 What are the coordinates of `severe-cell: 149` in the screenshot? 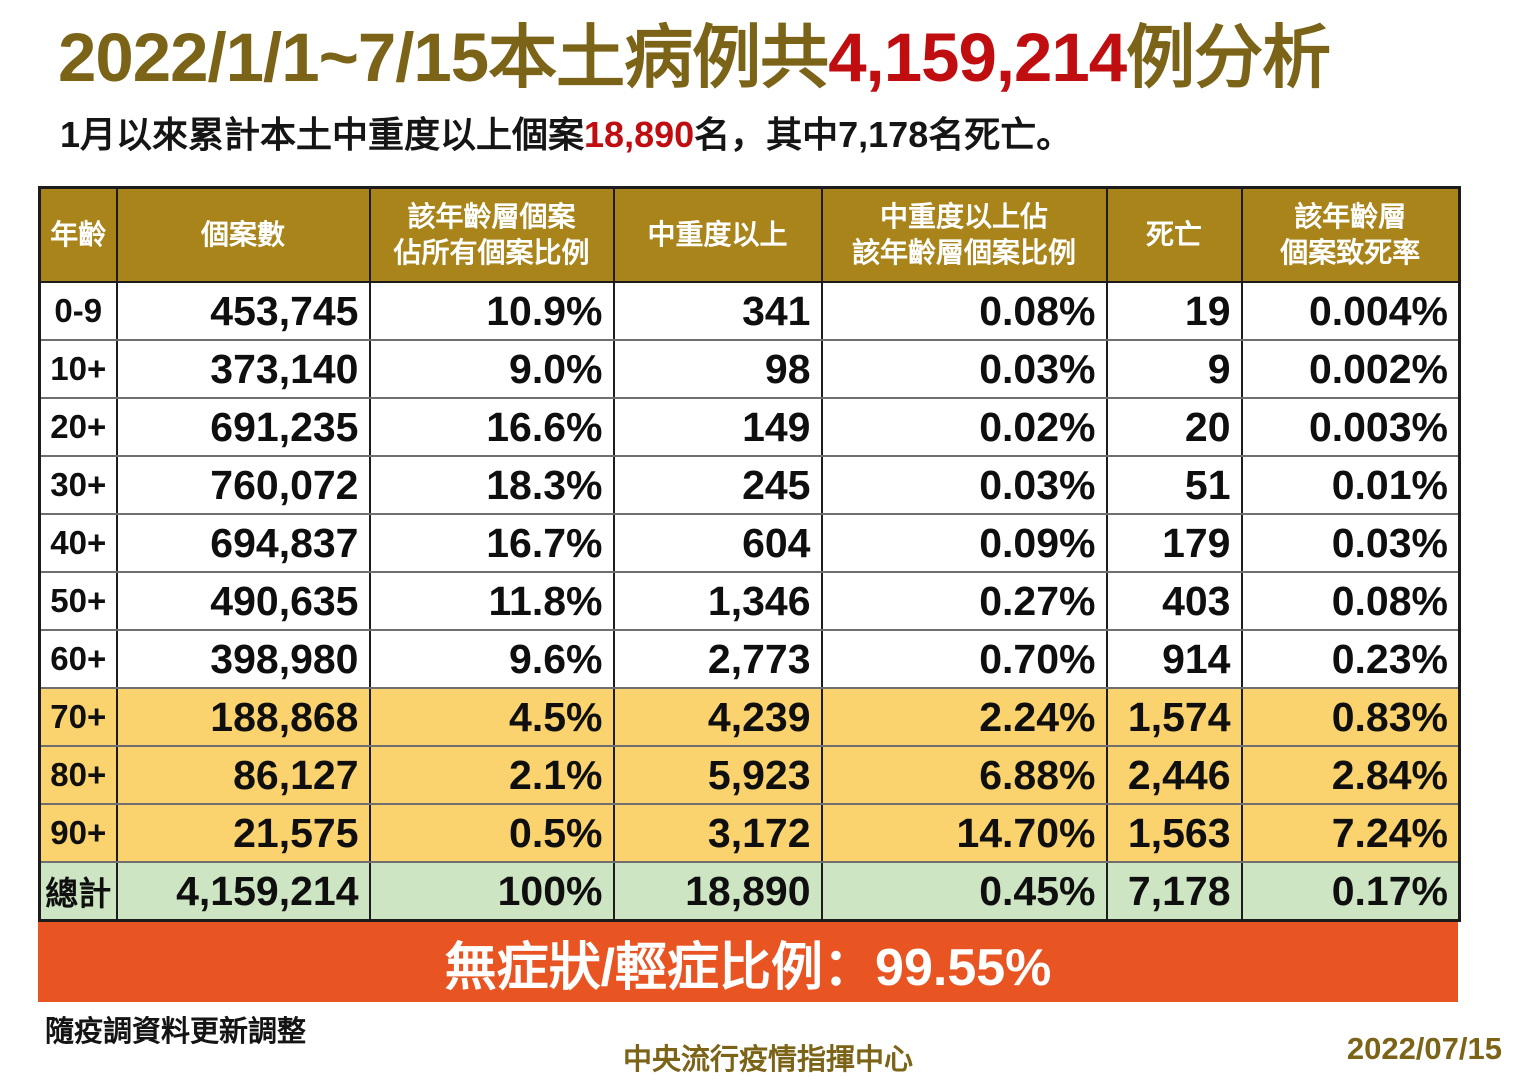 It's located at (717, 427).